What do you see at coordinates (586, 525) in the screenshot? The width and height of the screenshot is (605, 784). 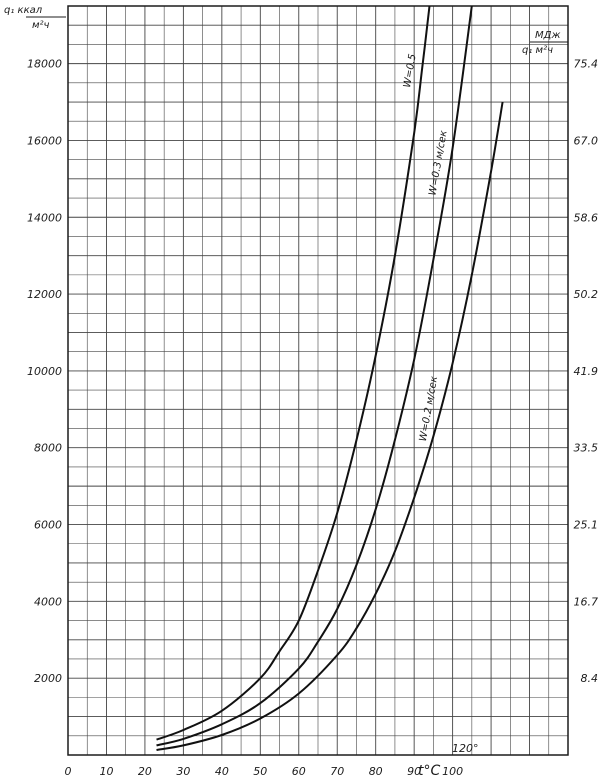 I see `y-right-tick-label: 25.1` at bounding box center [586, 525].